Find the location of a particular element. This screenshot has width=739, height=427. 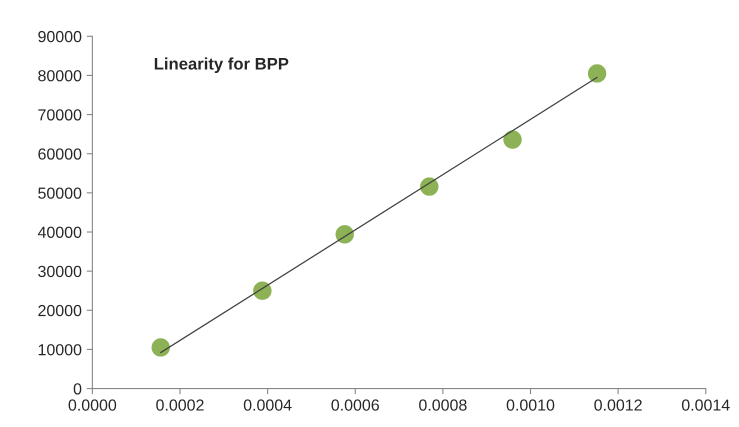

y-tick-label: 10000 is located at coordinates (60, 350).